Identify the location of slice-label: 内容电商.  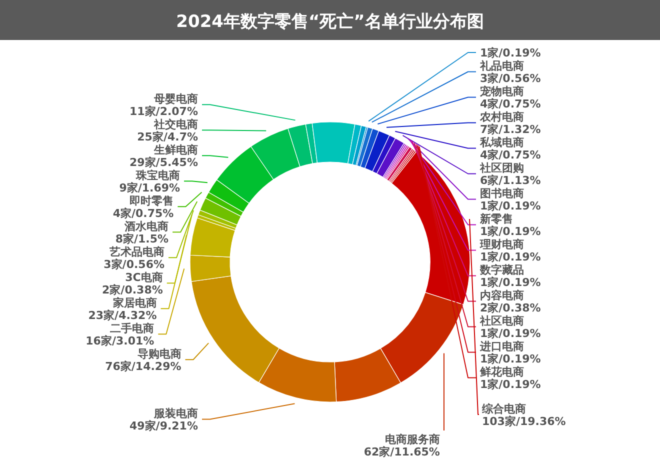
(502, 295).